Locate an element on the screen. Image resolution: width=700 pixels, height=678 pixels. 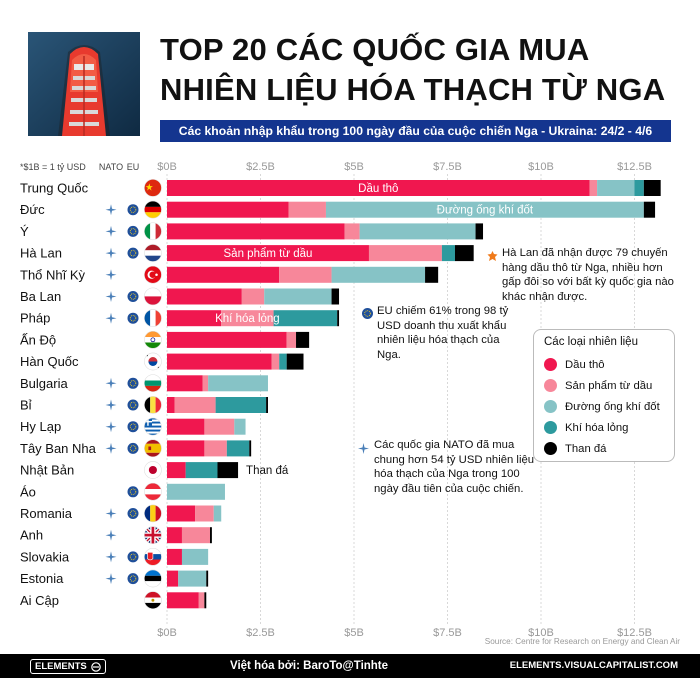
x-tick-label: $12.5B is located at coordinates (634, 167).